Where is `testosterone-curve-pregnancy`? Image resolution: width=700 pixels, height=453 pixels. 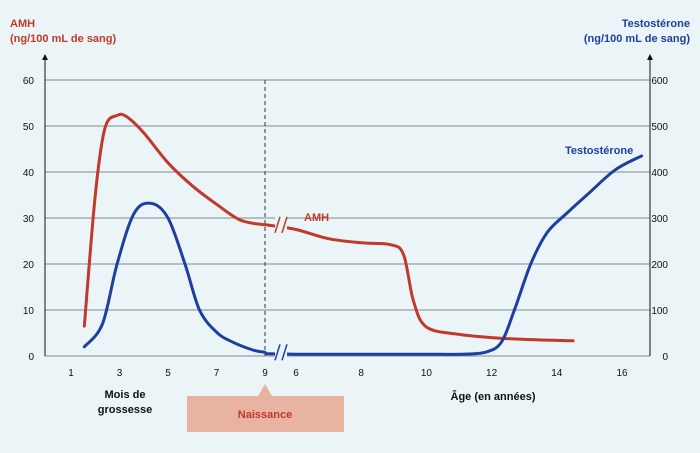
testosterone-curve-pregnancy is located at coordinates (174, 277).